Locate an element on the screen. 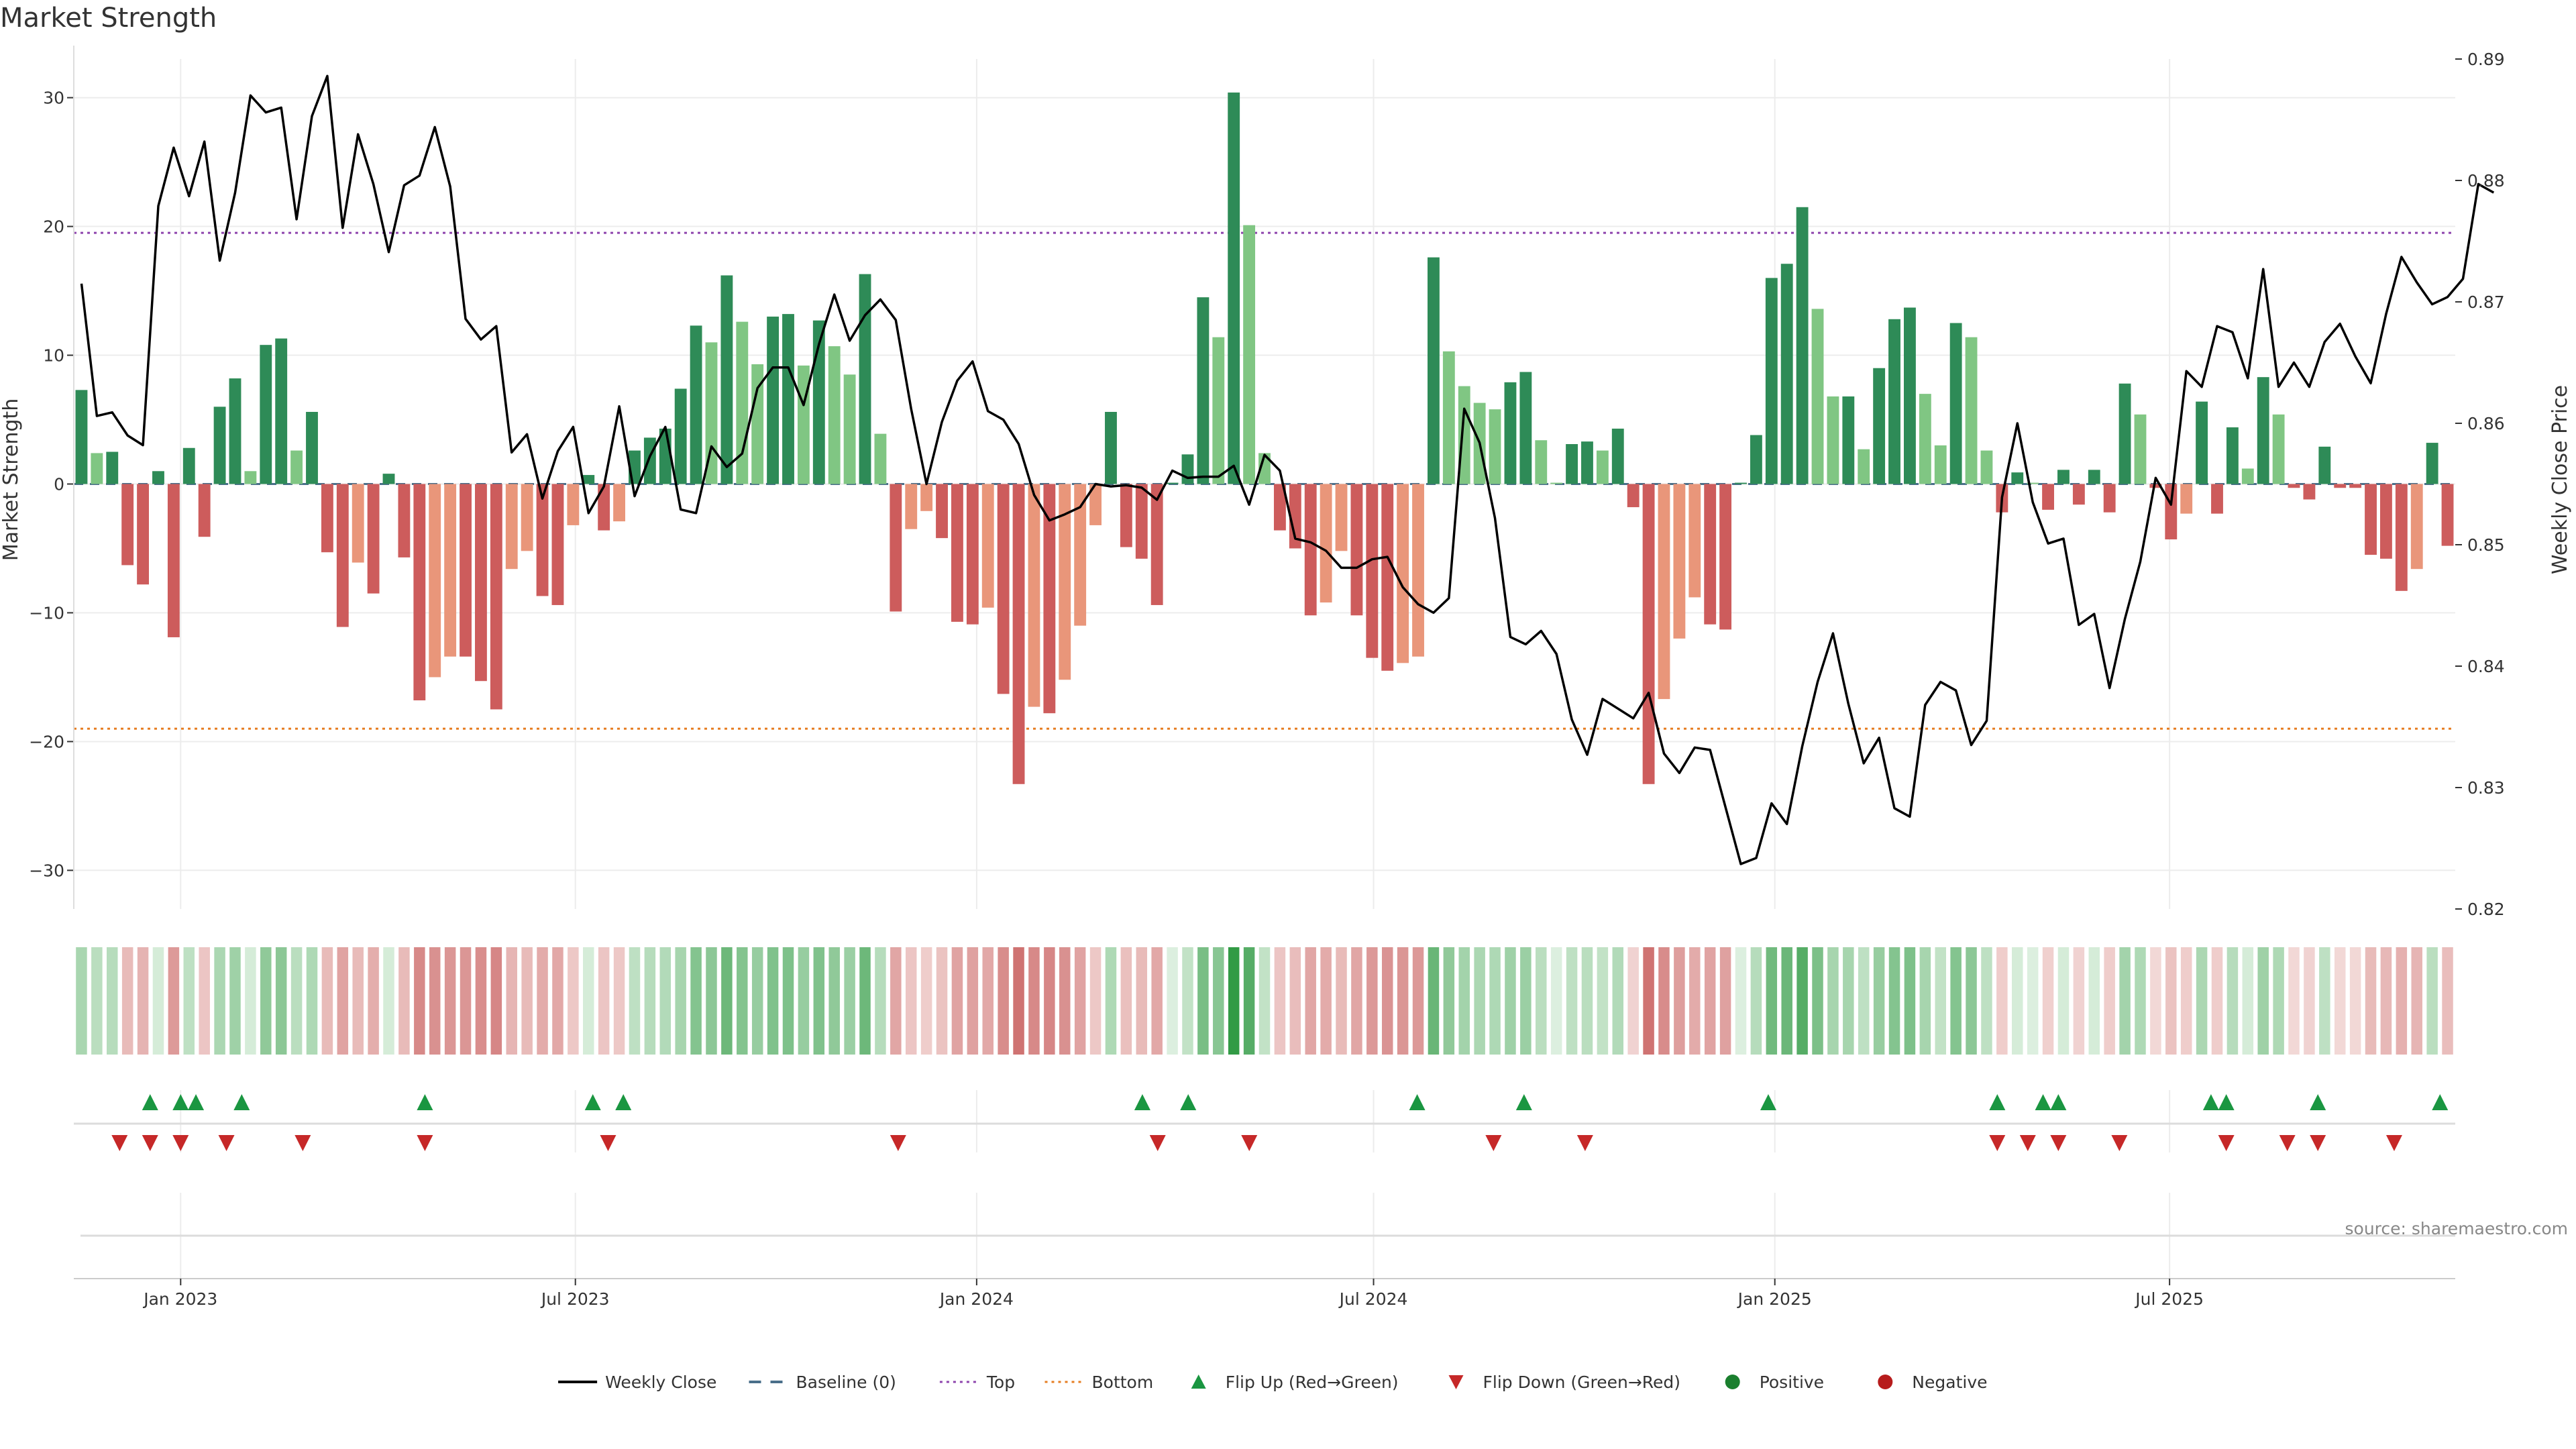 This screenshot has height=1449, width=2576. x-tick-label: Jul 2024 is located at coordinates (1373, 1299).